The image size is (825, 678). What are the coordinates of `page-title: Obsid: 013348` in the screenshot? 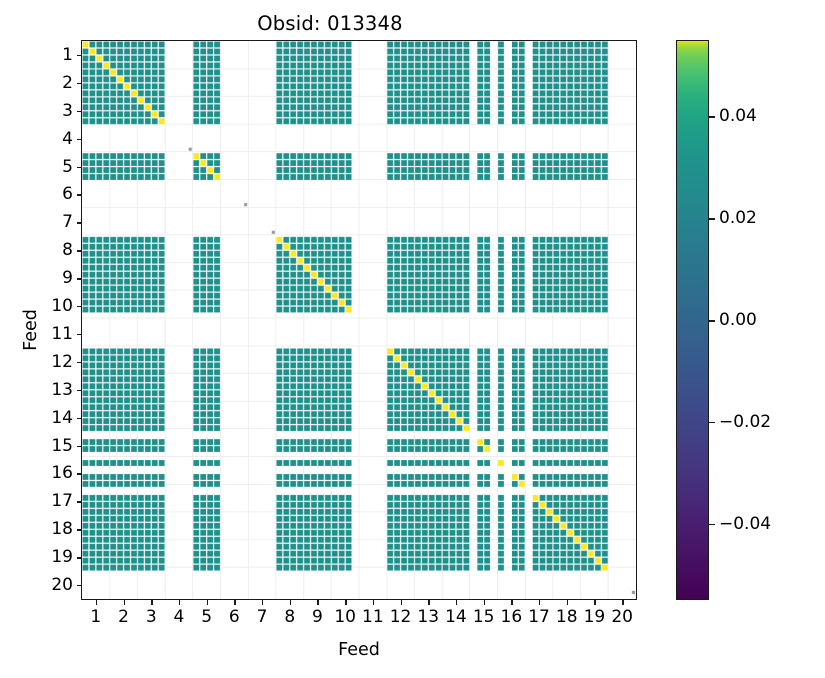 It's located at (330, 23).